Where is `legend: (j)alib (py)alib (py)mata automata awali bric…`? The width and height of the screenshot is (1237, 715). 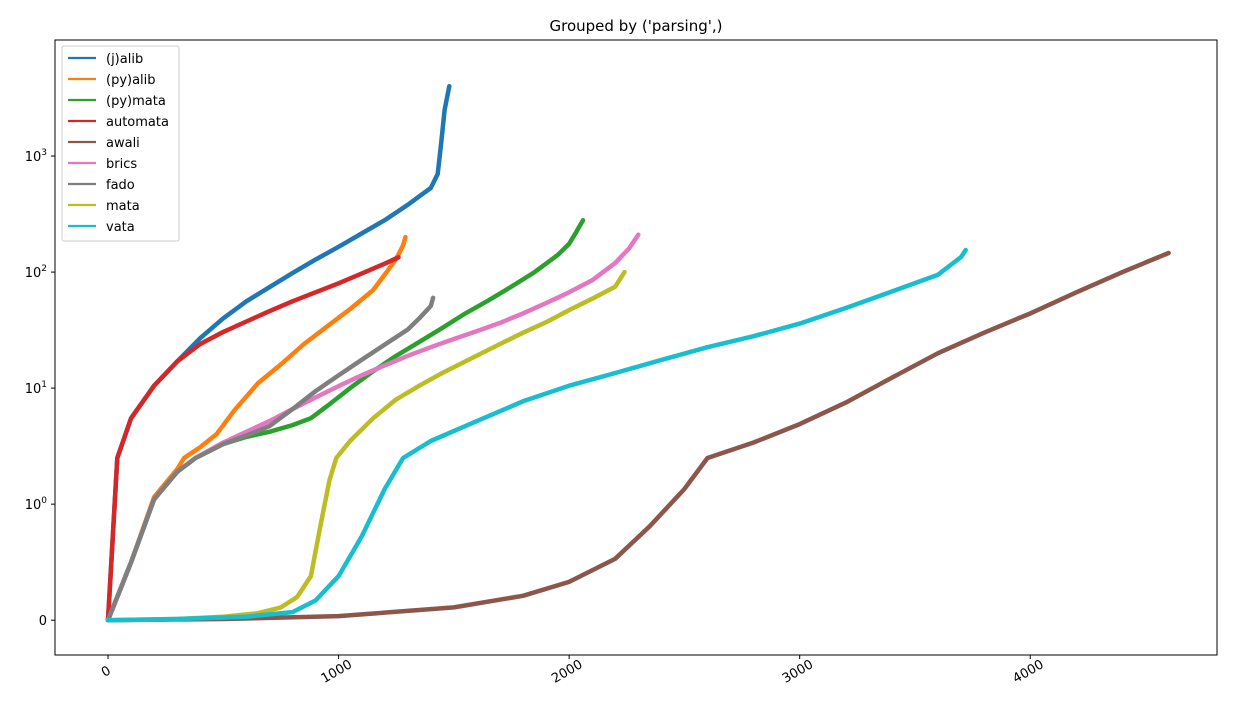 legend: (j)alib (py)alib (py)mata automata awali bric… is located at coordinates (120, 143).